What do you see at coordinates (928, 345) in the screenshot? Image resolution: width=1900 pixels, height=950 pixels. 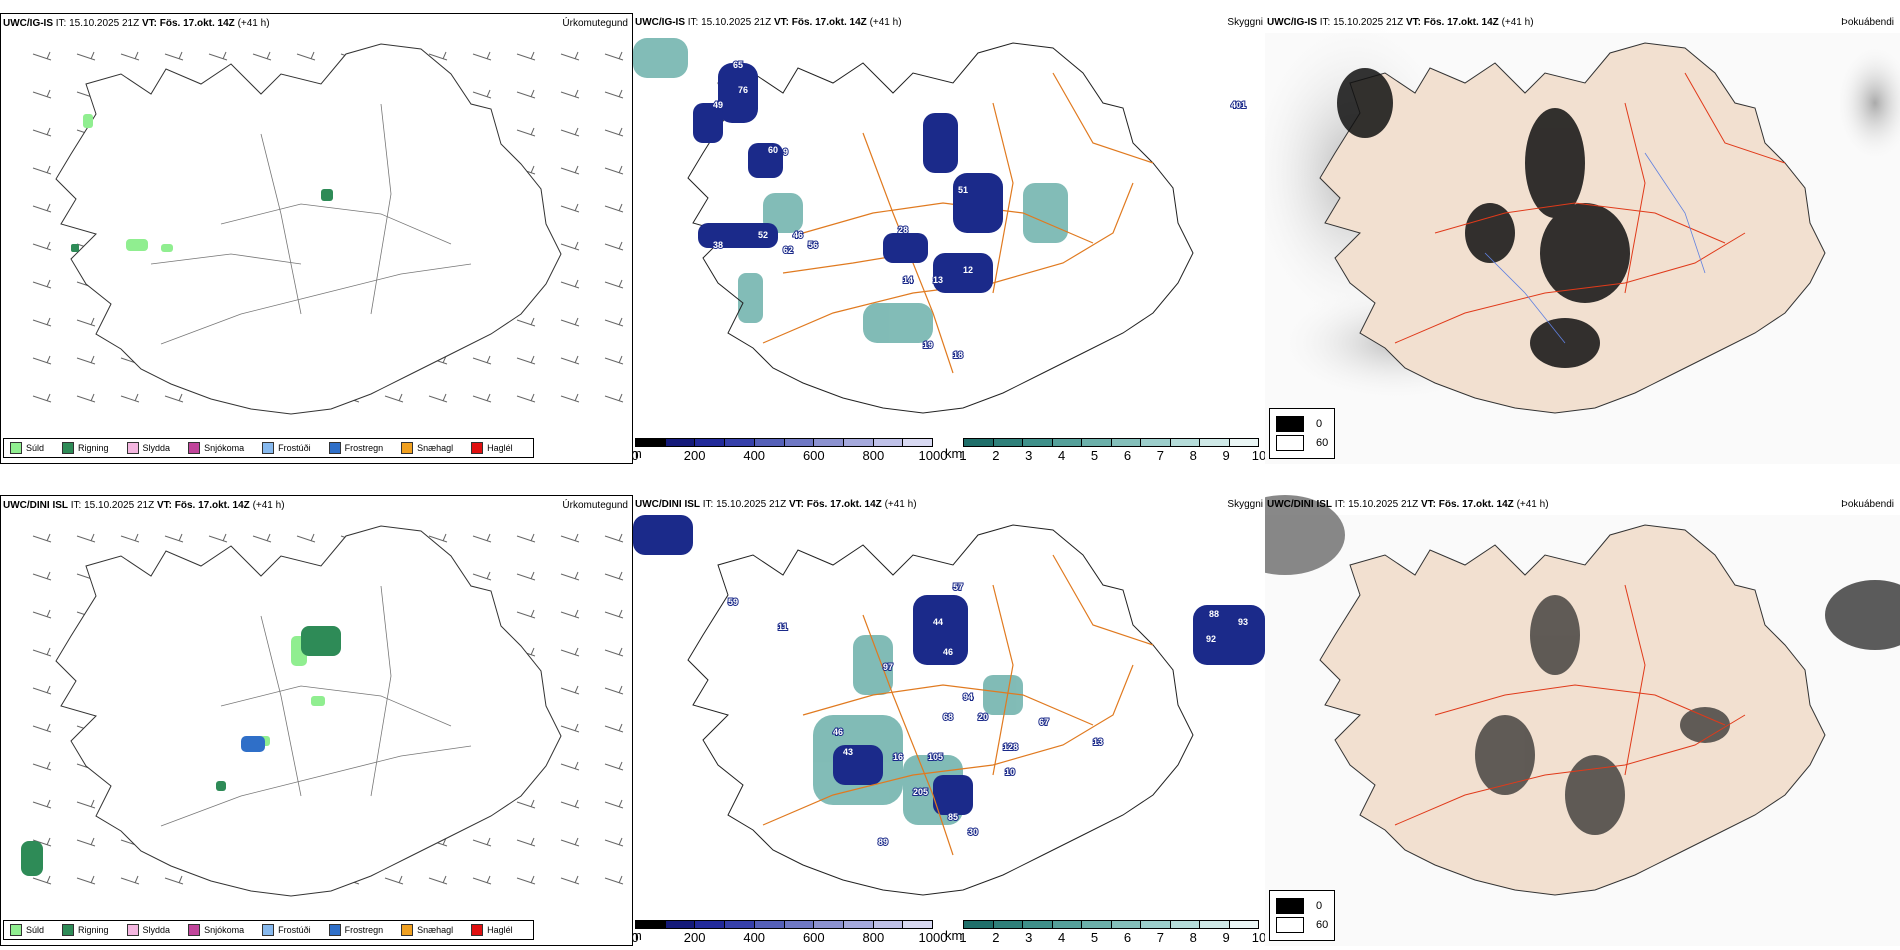 I see `visibility-value-label: 19` at bounding box center [928, 345].